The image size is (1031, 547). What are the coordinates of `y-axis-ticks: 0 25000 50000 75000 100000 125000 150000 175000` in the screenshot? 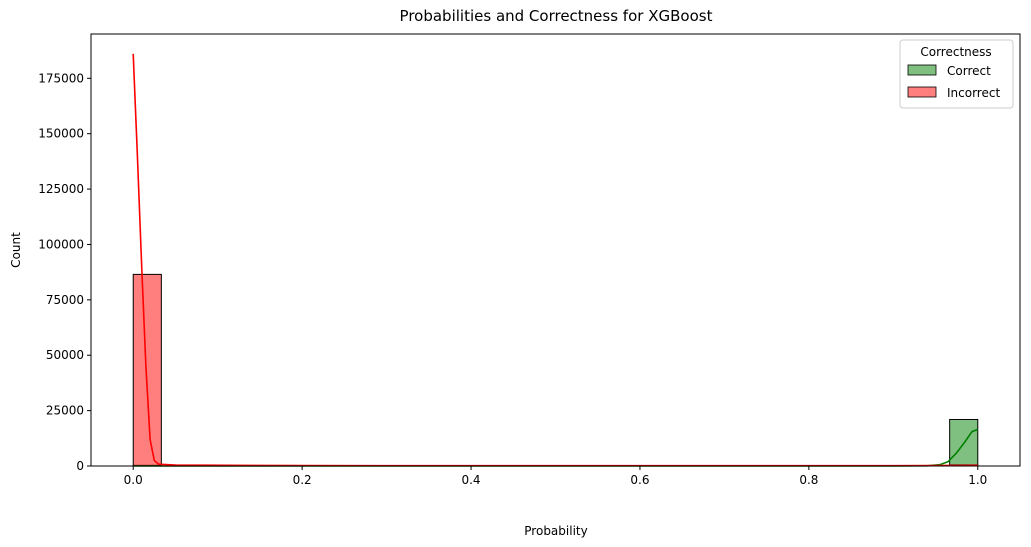 It's located at (64, 272).